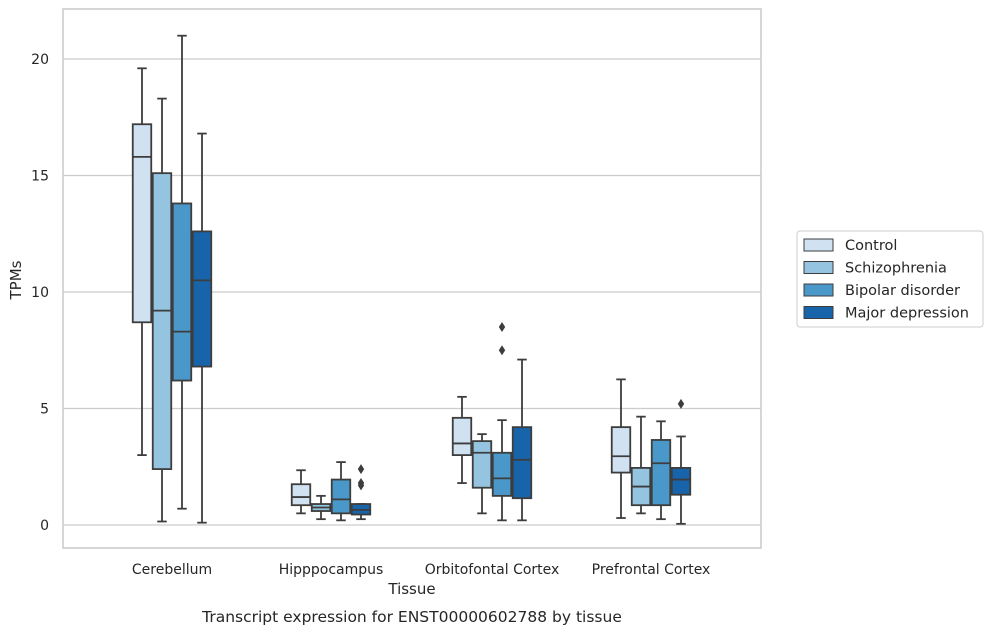 Image resolution: width=993 pixels, height=634 pixels. What do you see at coordinates (16, 280) in the screenshot?
I see `y-axis-label: TPMs` at bounding box center [16, 280].